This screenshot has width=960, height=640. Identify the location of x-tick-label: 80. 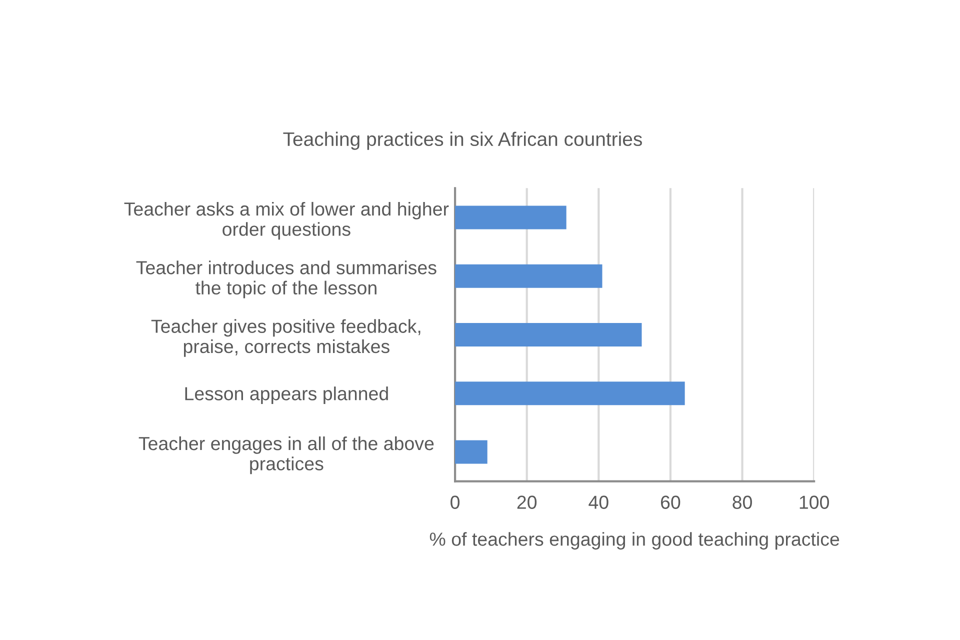
(742, 502).